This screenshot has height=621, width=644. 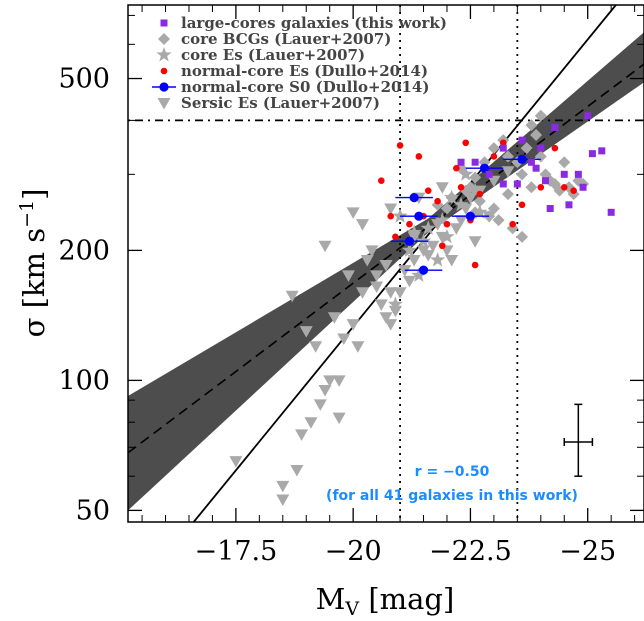 I want to click on point-circle-errbar-0-dot, so click(x=414, y=198).